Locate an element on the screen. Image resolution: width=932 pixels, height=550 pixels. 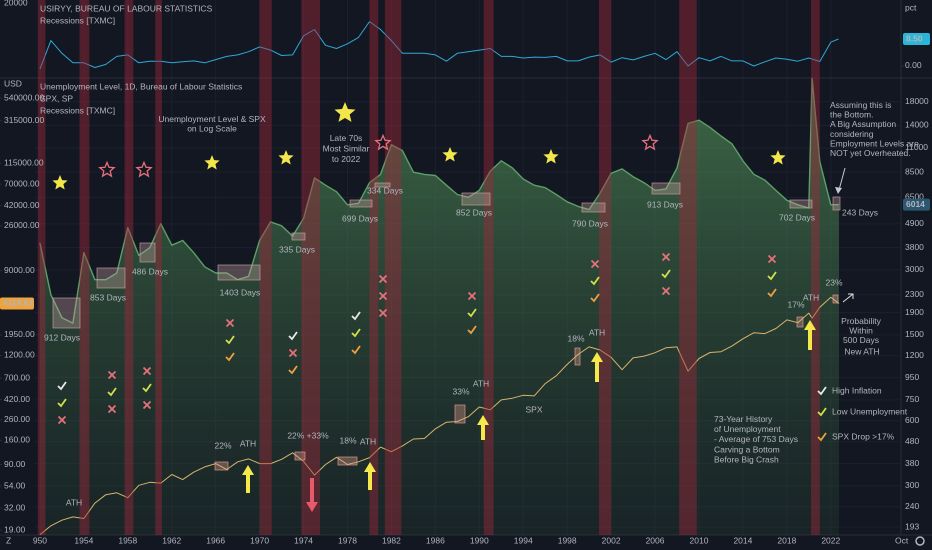
y2-tick-label: 750 is located at coordinates (912, 399).